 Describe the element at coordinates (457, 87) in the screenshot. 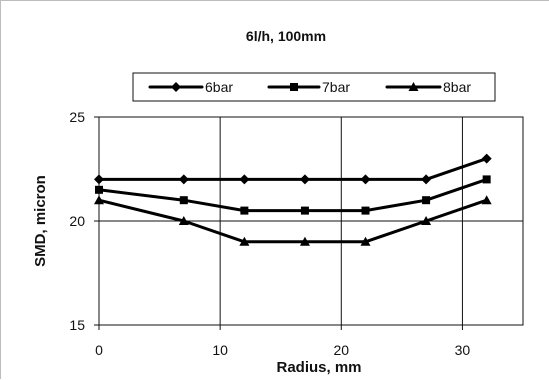

I see `legend-label-8bar: 8bar` at that location.